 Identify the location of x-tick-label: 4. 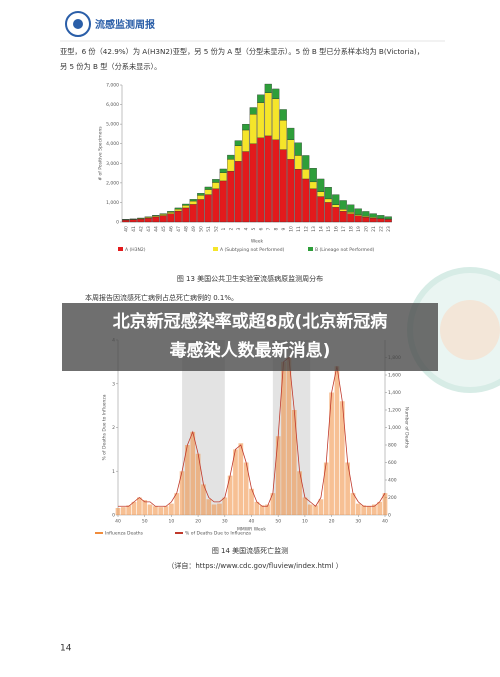
(246, 228).